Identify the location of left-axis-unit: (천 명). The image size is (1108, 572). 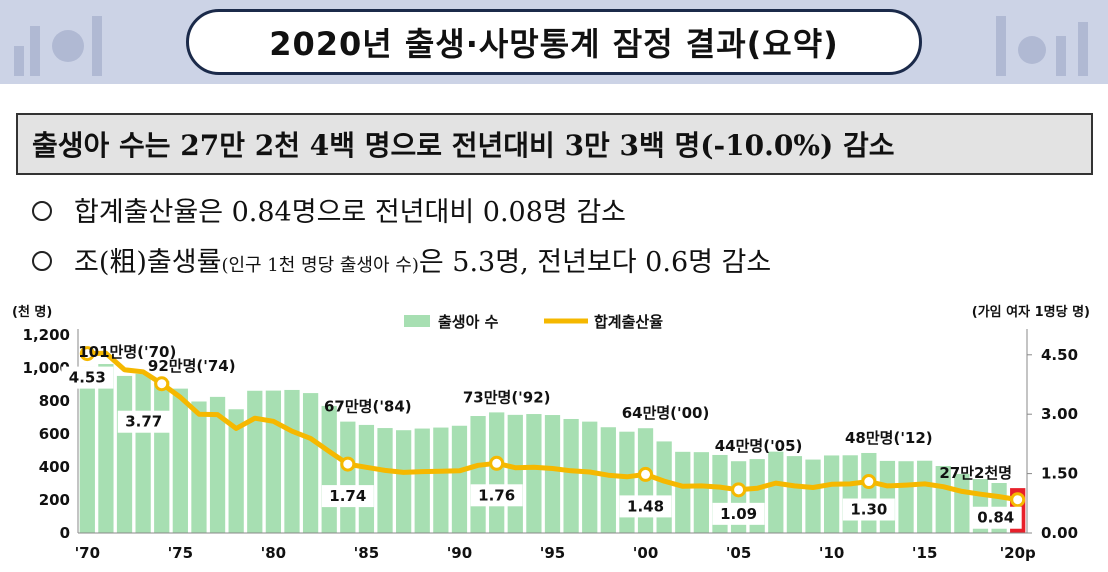
(32, 312).